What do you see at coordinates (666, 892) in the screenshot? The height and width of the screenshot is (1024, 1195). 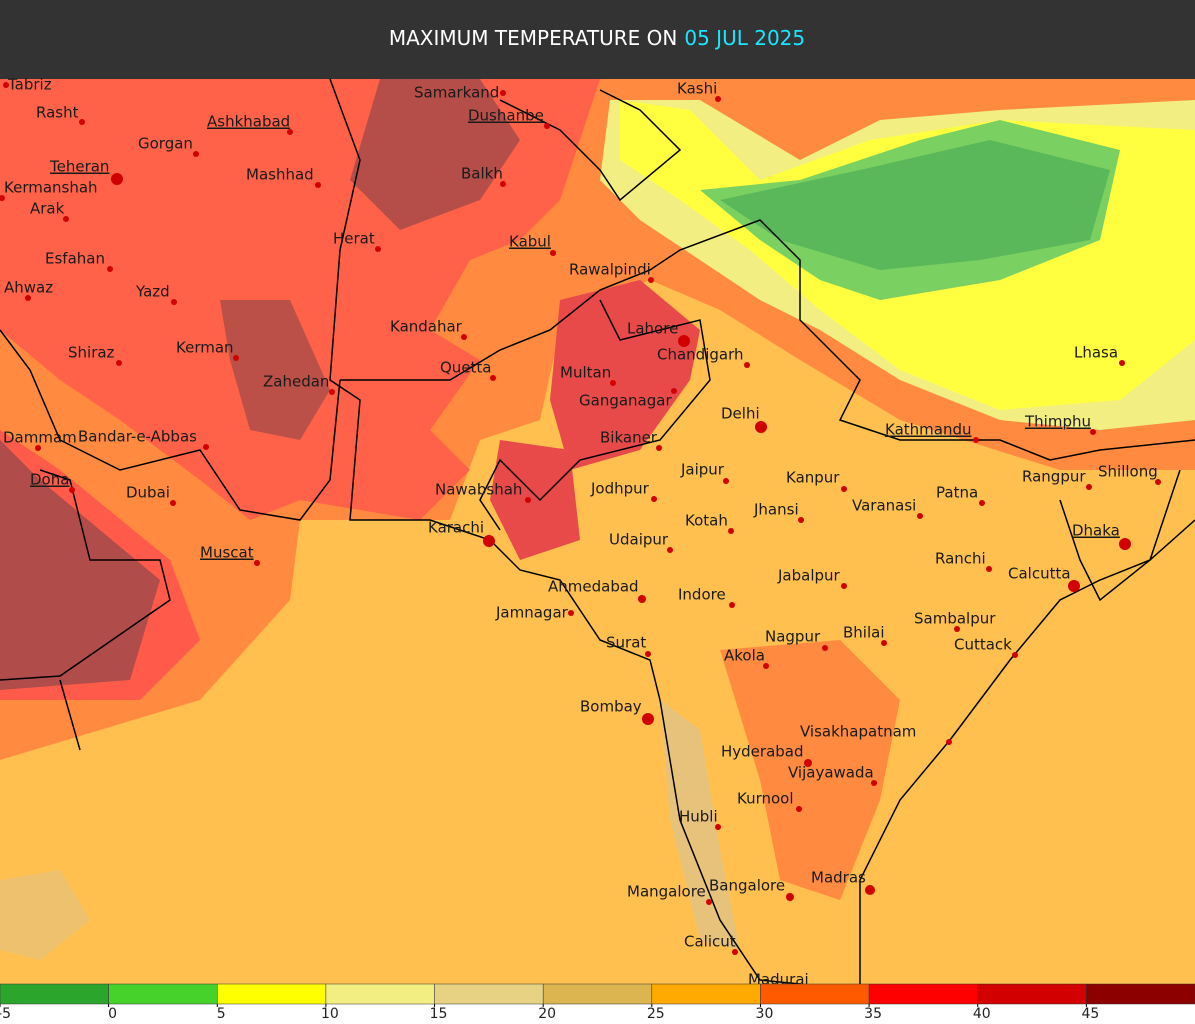 I see `city-label: Mangalore` at bounding box center [666, 892].